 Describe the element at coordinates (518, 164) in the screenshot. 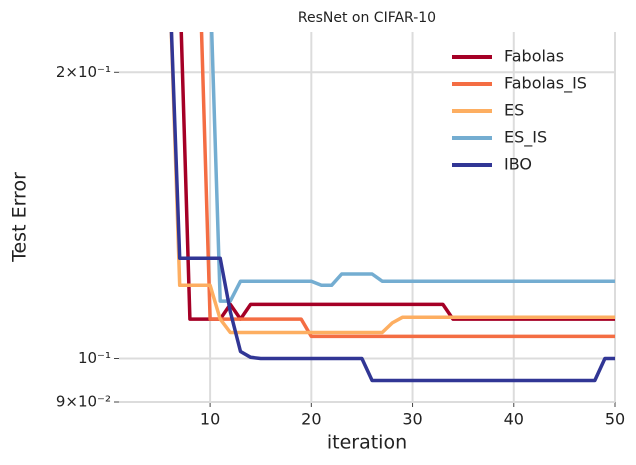

I see `legend-label: IBO` at that location.